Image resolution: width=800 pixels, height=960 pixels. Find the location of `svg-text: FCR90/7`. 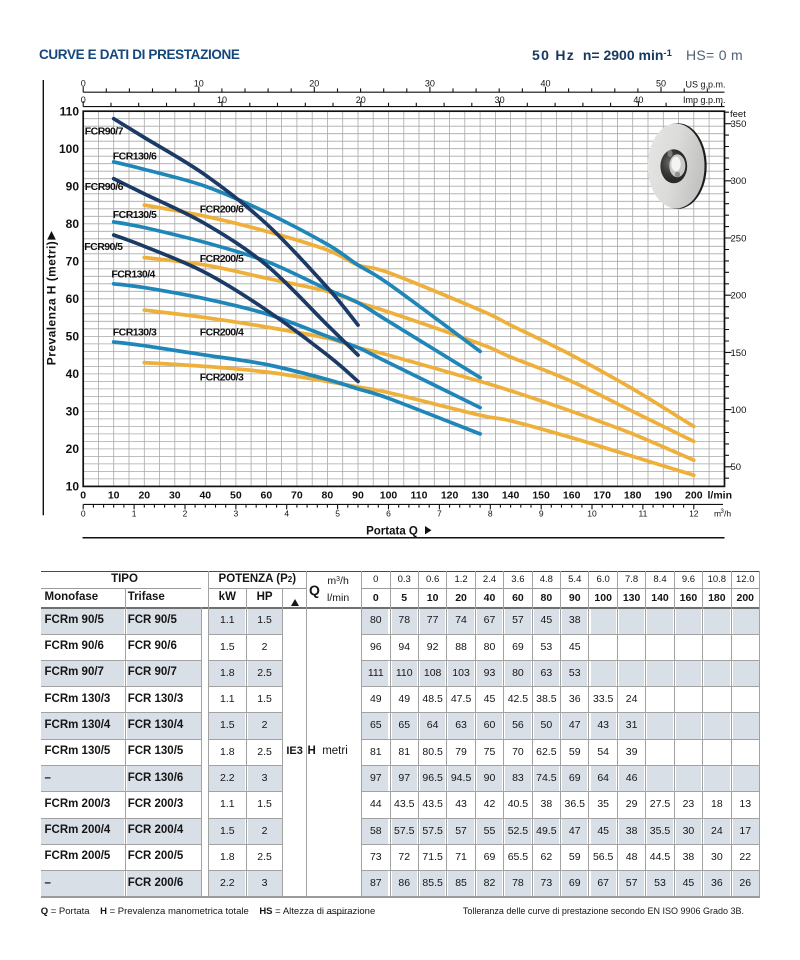

svg-text: FCR90/7 is located at coordinates (104, 132).